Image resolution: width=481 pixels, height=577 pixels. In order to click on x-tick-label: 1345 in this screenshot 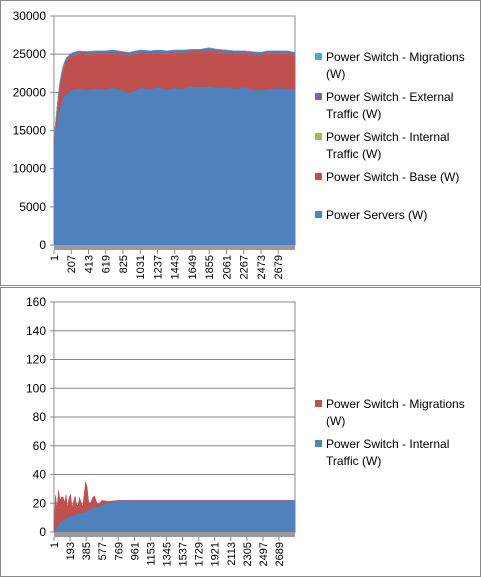, I will do `click(168, 554)`.